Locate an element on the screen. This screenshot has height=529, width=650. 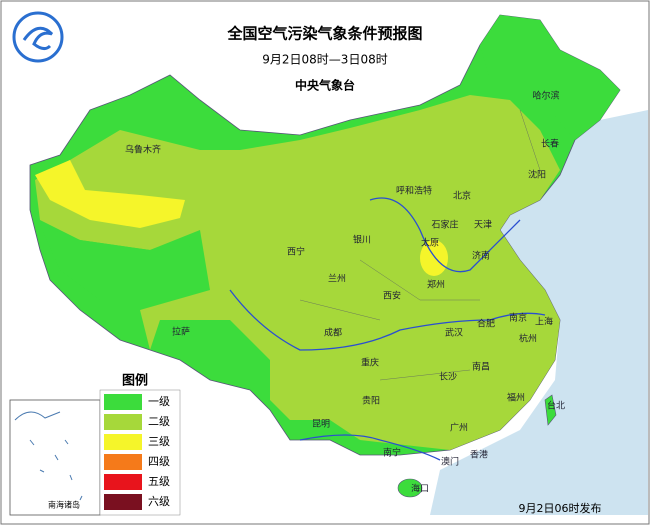
city-label: 石家庄 is located at coordinates (444, 225).